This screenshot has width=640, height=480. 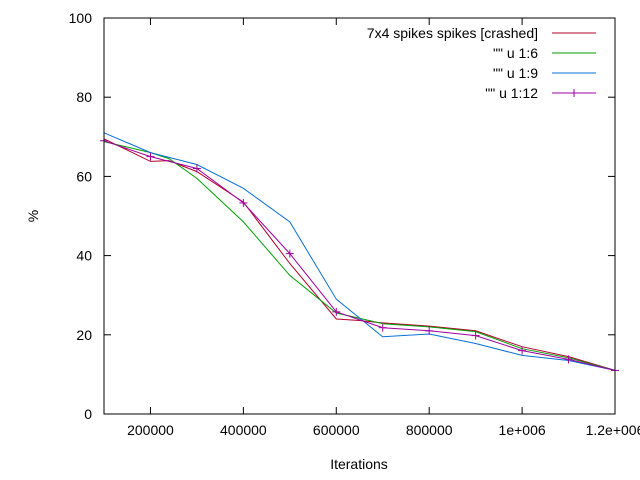 I want to click on legend-label: "" u 1:12, so click(x=511, y=93).